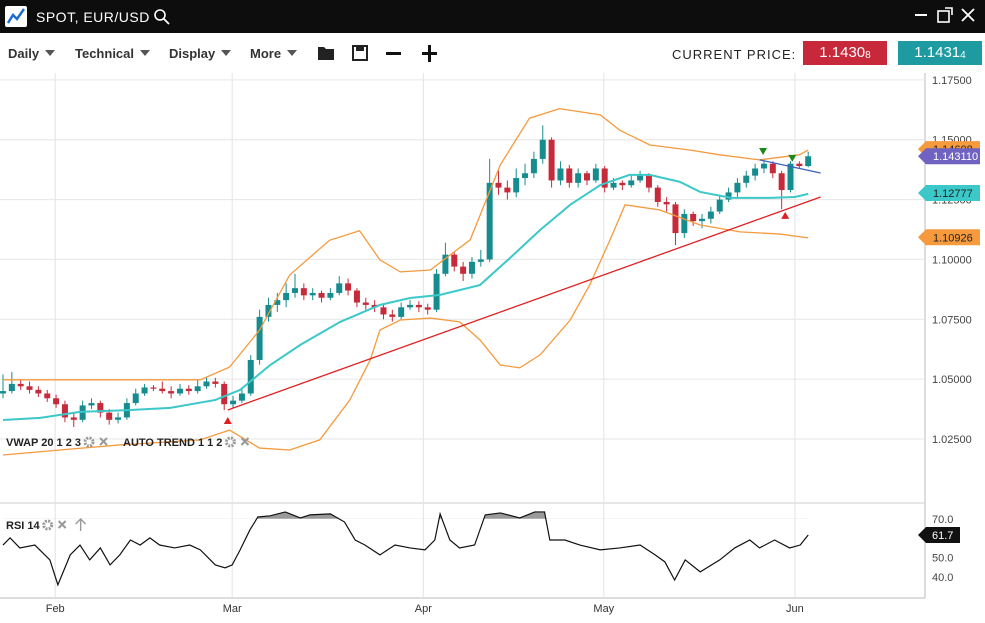 The width and height of the screenshot is (985, 623). I want to click on ask-price: 1.14314, so click(940, 53).